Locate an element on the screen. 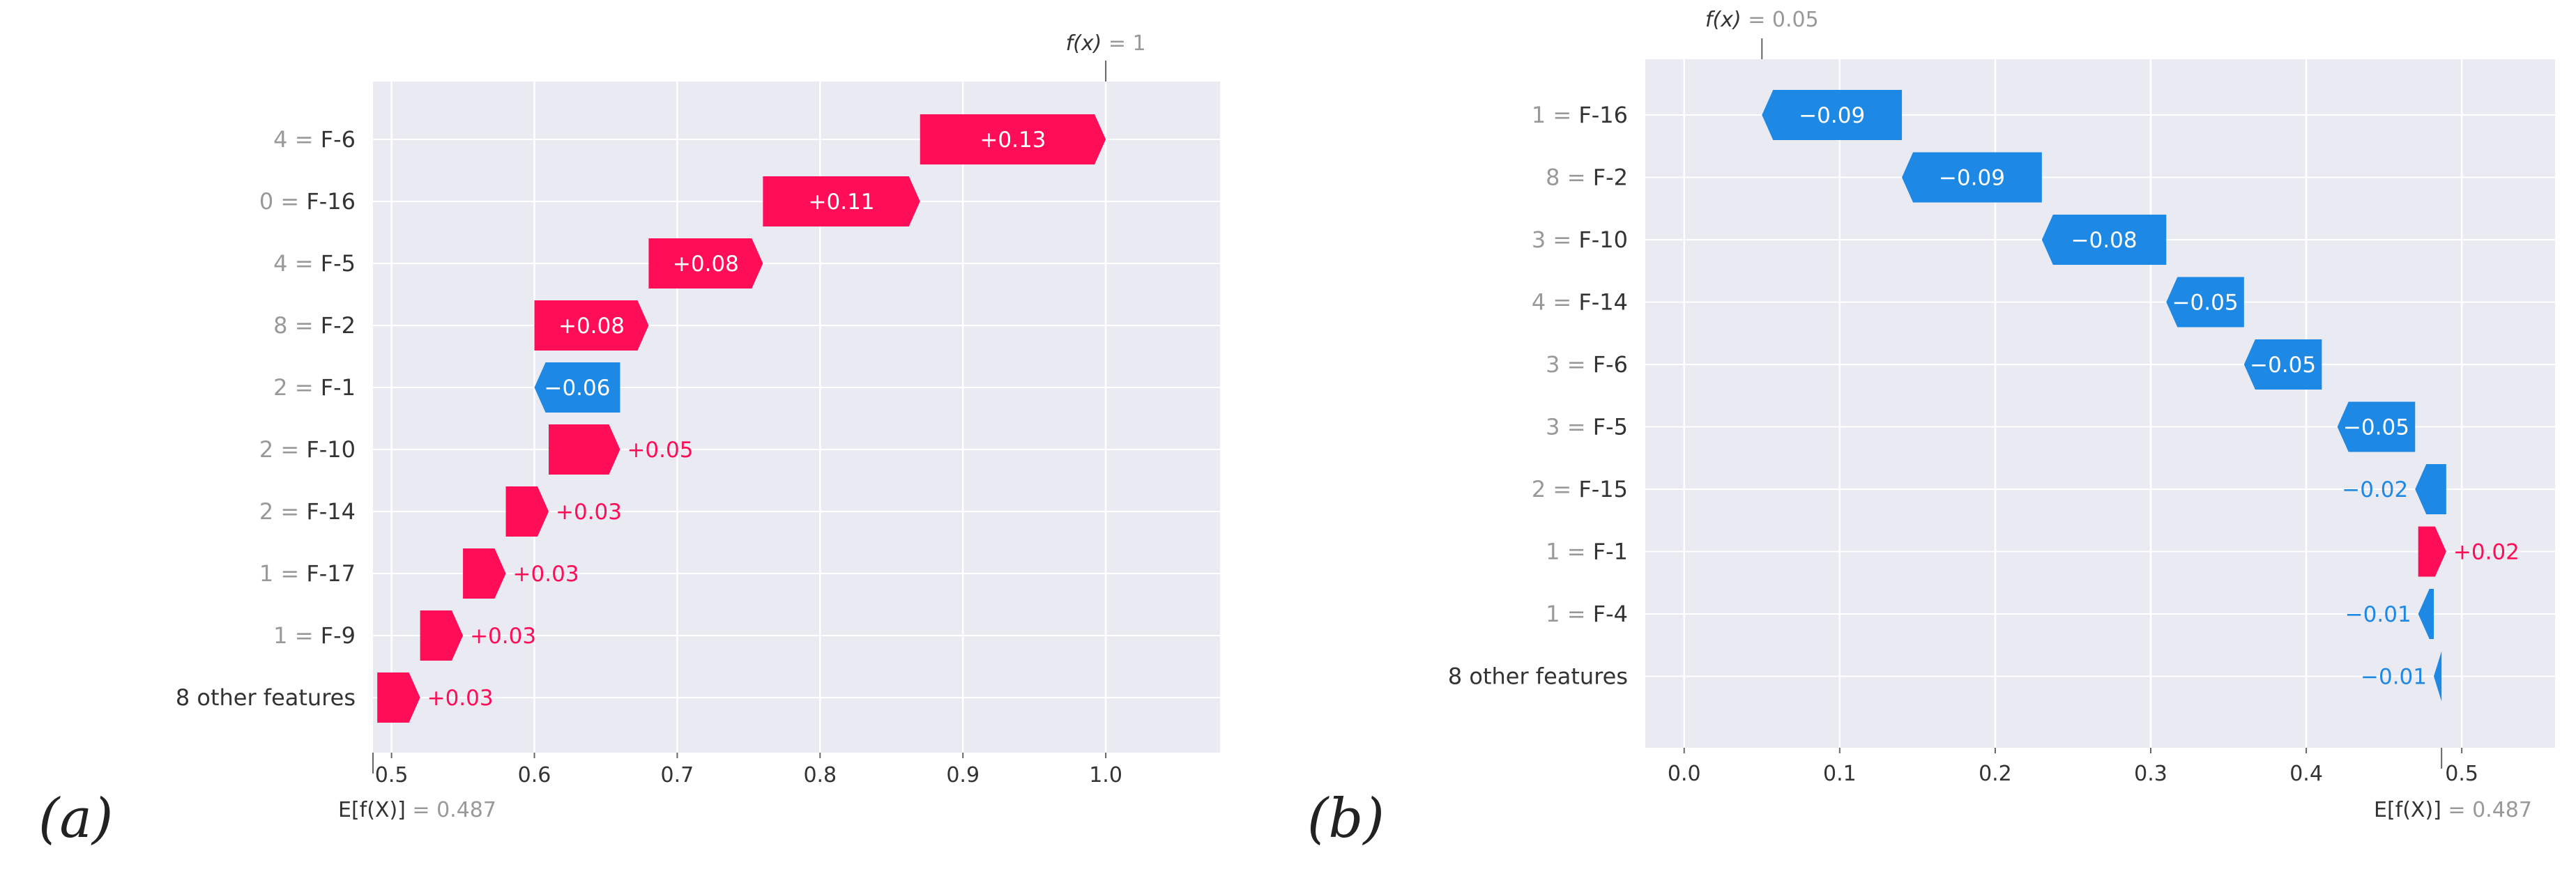 Image resolution: width=2576 pixels, height=892 pixels. bar-value-label: −0.08 is located at coordinates (2104, 240).